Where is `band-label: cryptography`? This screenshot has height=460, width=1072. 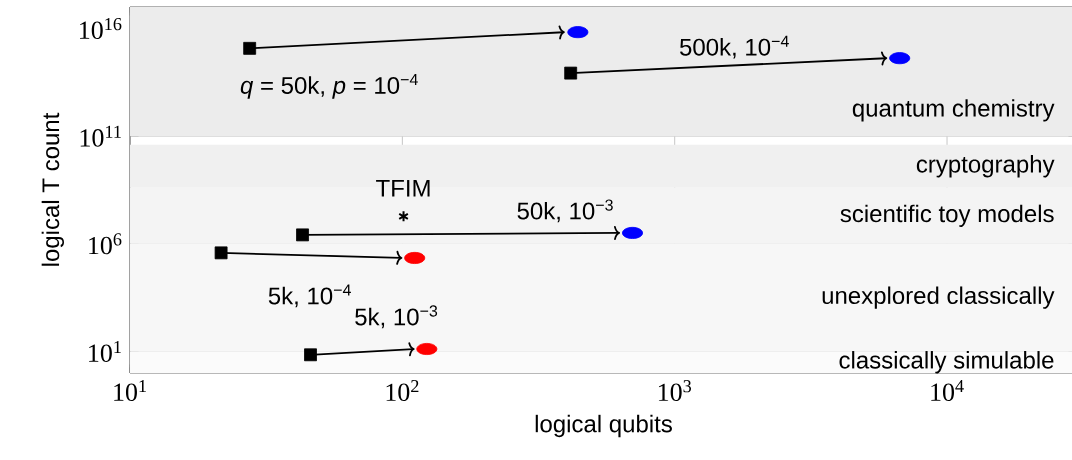
band-label: cryptography is located at coordinates (985, 166).